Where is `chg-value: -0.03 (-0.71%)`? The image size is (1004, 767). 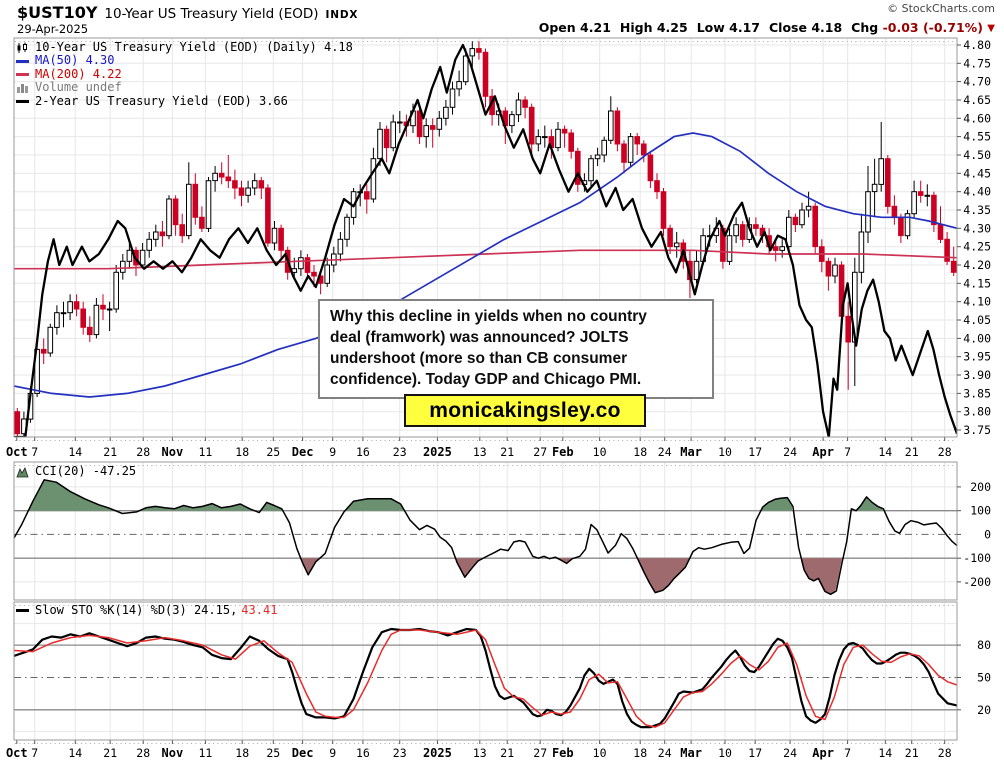
chg-value: -0.03 (-0.71%) is located at coordinates (932, 27).